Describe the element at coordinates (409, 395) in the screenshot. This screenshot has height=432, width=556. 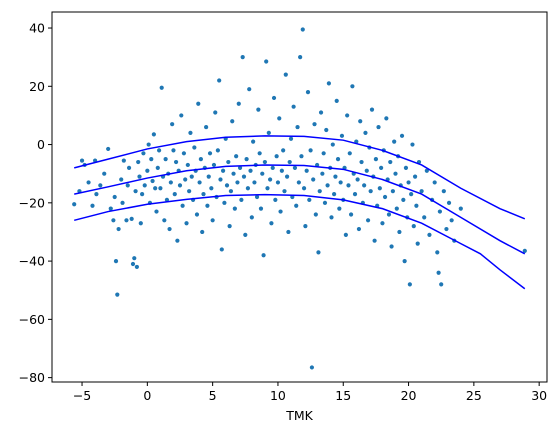
I see `x-tick-label: 20` at that location.